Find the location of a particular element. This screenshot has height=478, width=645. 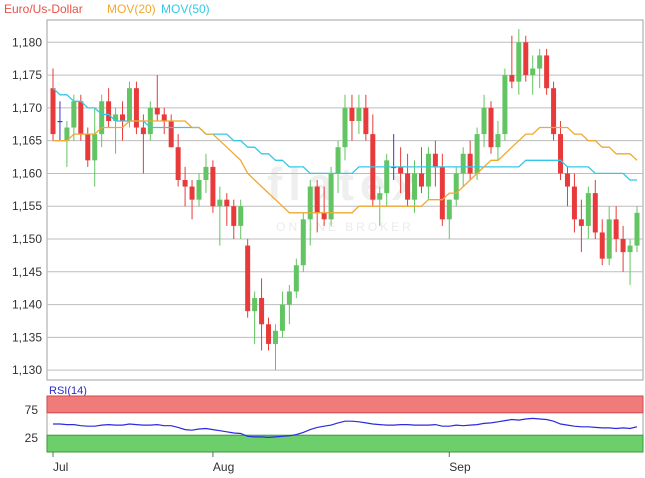

rsi-title: RSI(14) is located at coordinates (68, 391).